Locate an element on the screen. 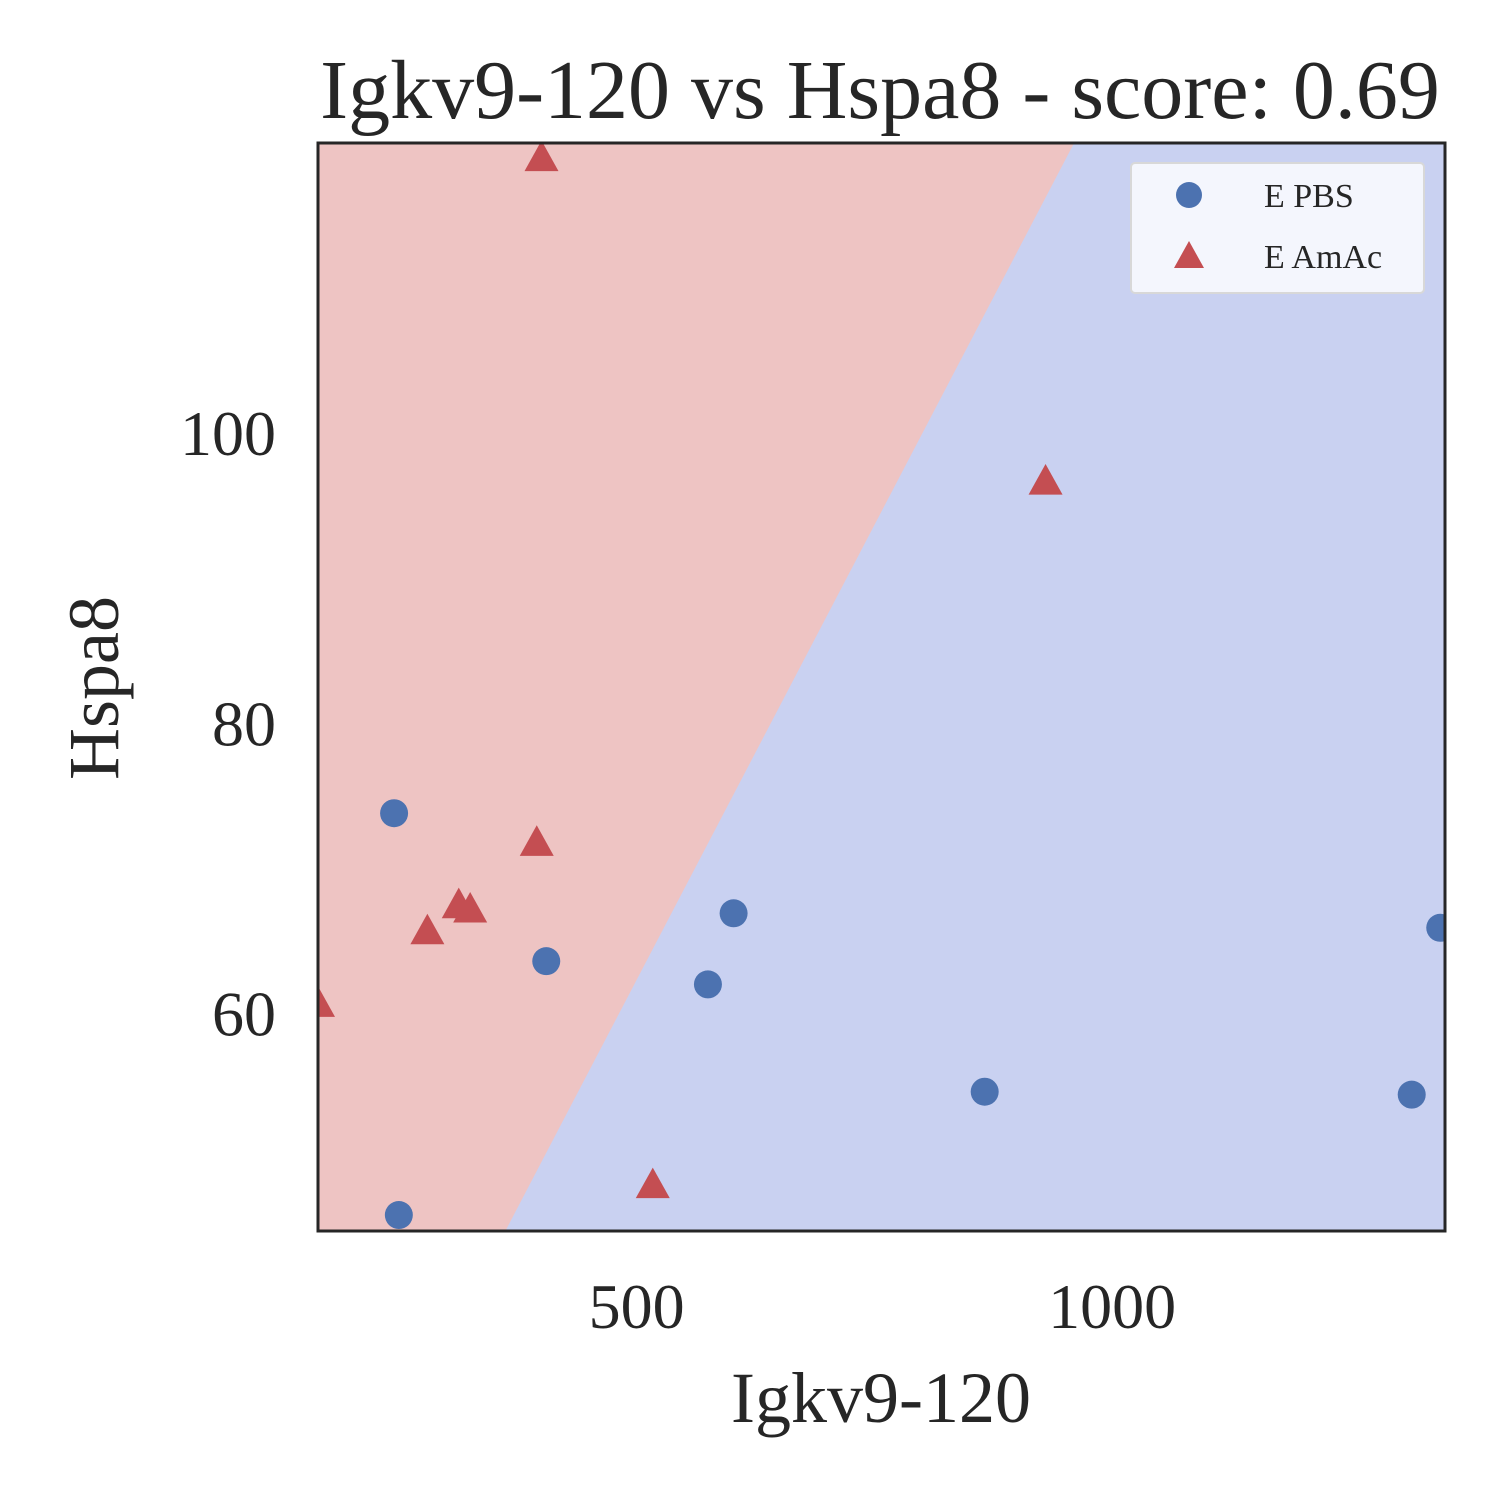 The height and width of the screenshot is (1500, 1500). legend-marker-e-amac is located at coordinates (1189, 254).